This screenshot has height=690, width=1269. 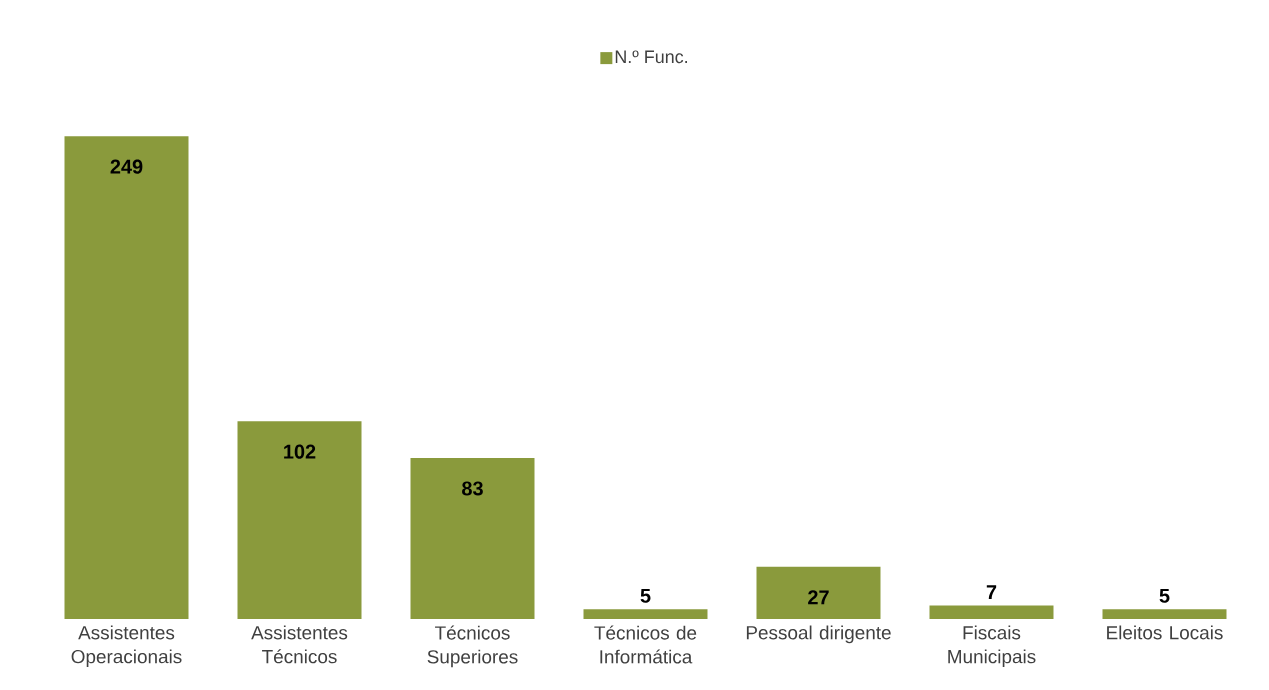 What do you see at coordinates (472, 488) in the screenshot?
I see `data-label: 83` at bounding box center [472, 488].